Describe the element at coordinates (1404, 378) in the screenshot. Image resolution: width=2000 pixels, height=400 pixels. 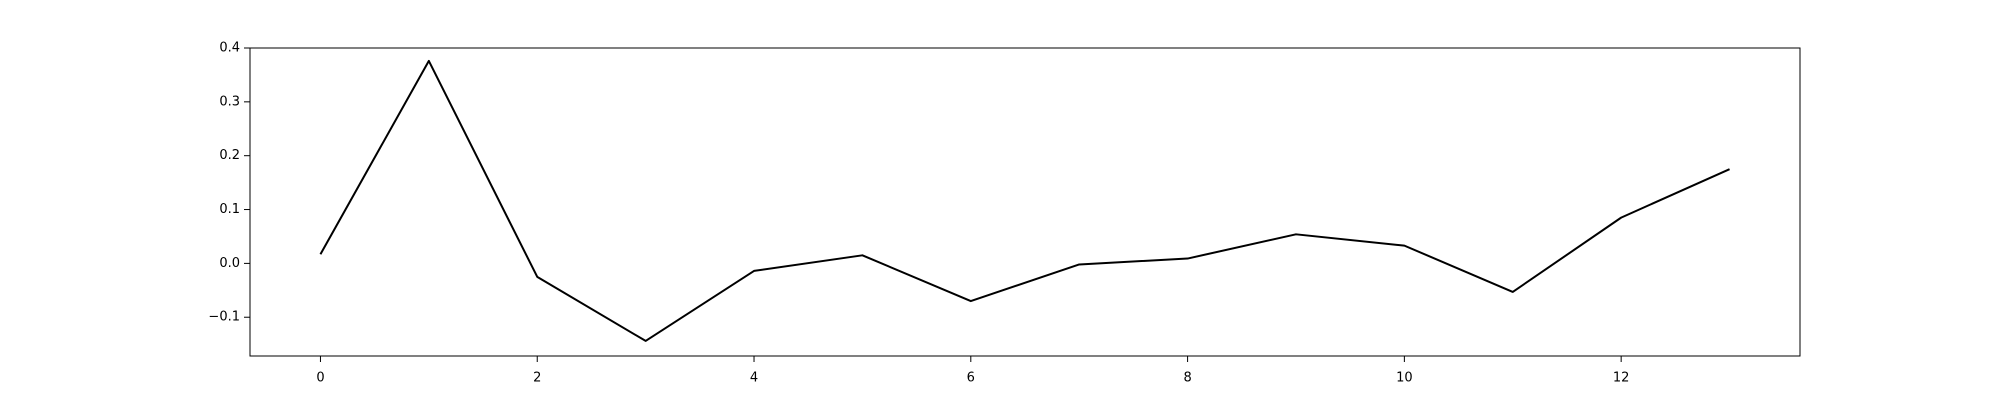
I see `x-tick-label: 10` at that location.